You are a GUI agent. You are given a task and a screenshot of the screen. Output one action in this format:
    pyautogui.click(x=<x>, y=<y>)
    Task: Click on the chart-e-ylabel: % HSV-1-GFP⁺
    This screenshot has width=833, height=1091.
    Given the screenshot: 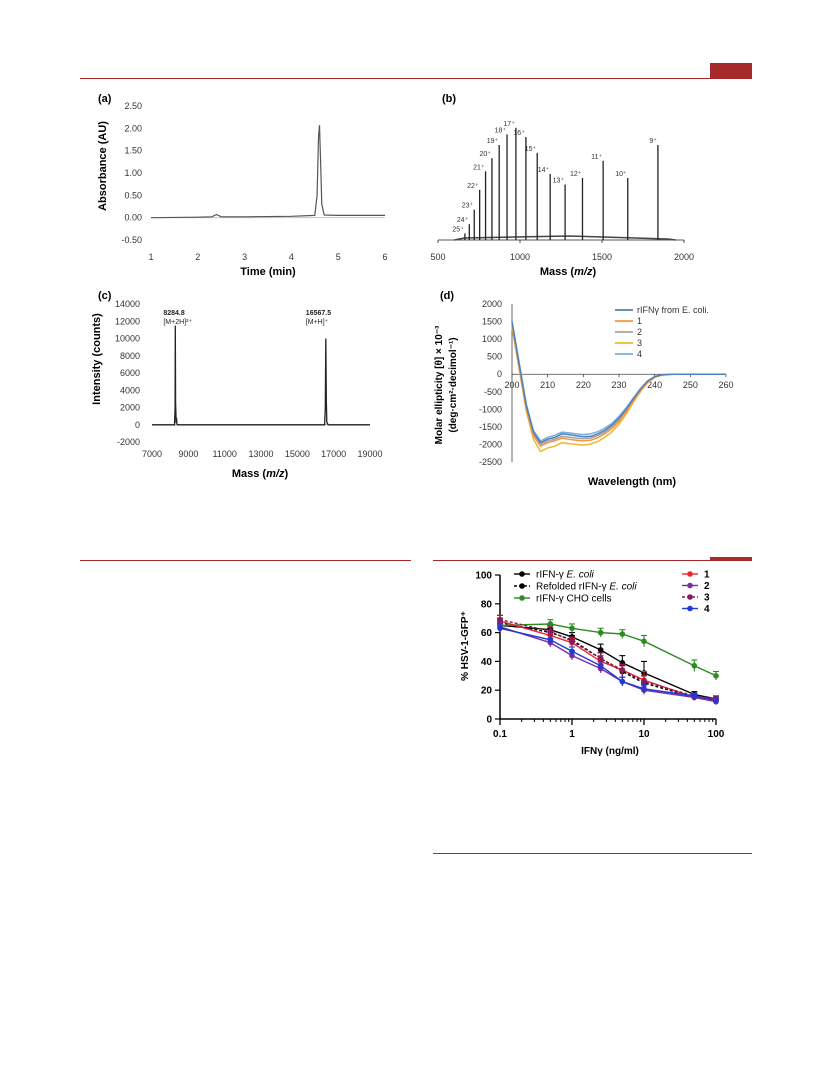 What is the action you would take?
    pyautogui.click(x=465, y=646)
    